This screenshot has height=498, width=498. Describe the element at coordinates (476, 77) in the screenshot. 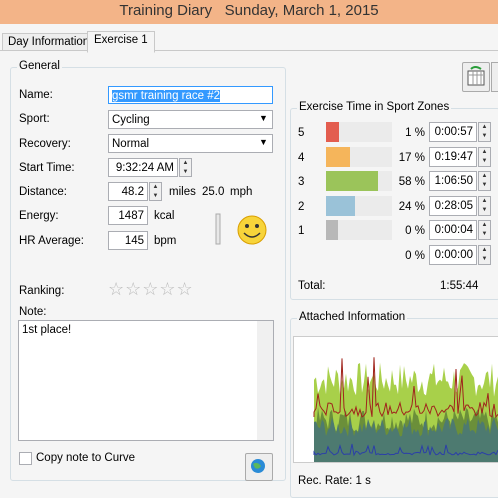

I see `toolbar-button` at that location.